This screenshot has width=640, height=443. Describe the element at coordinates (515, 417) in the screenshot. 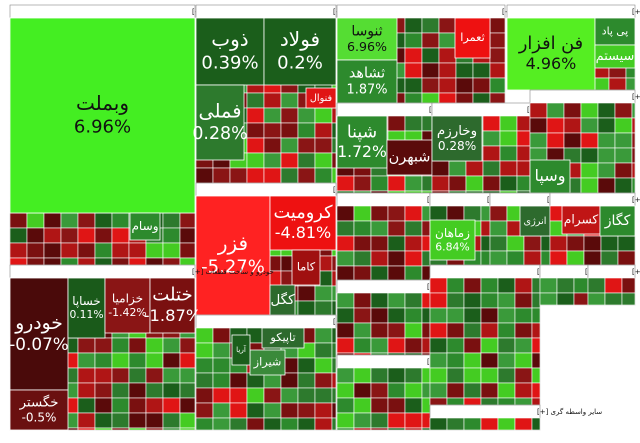

I see `sector: سایر واسطه گری [+]` at that location.